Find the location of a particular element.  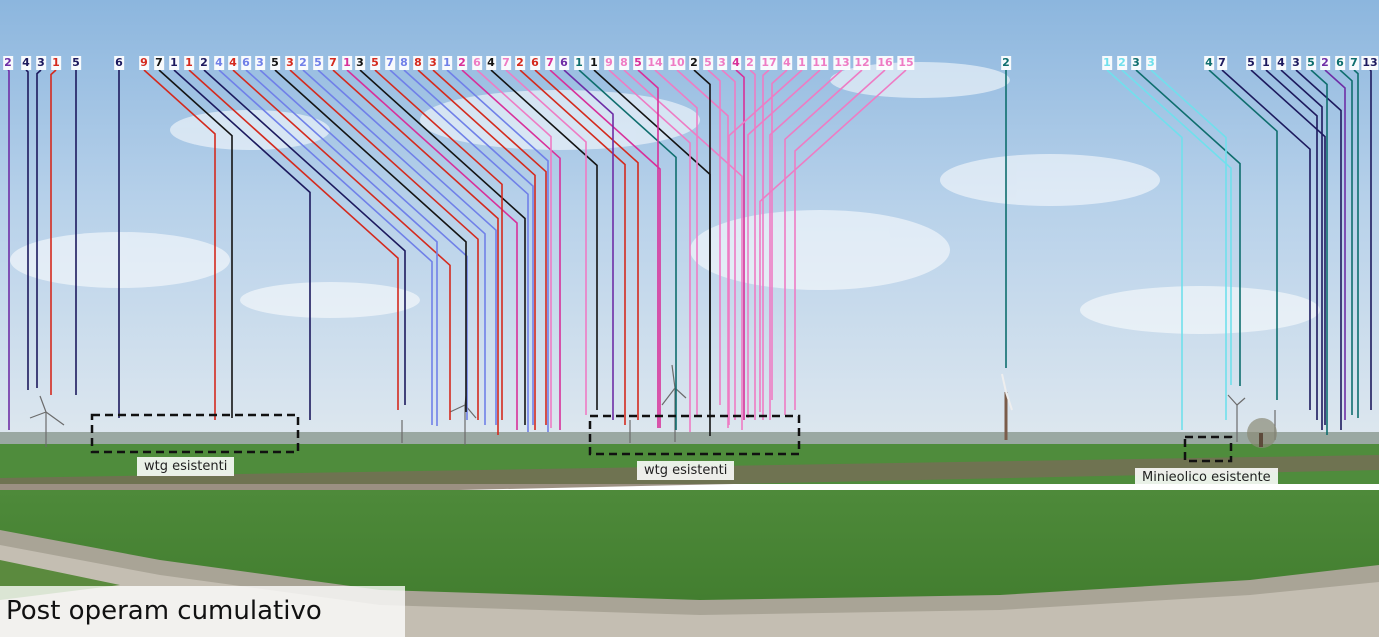

turbine-tag: 8 is located at coordinates (418, 63).